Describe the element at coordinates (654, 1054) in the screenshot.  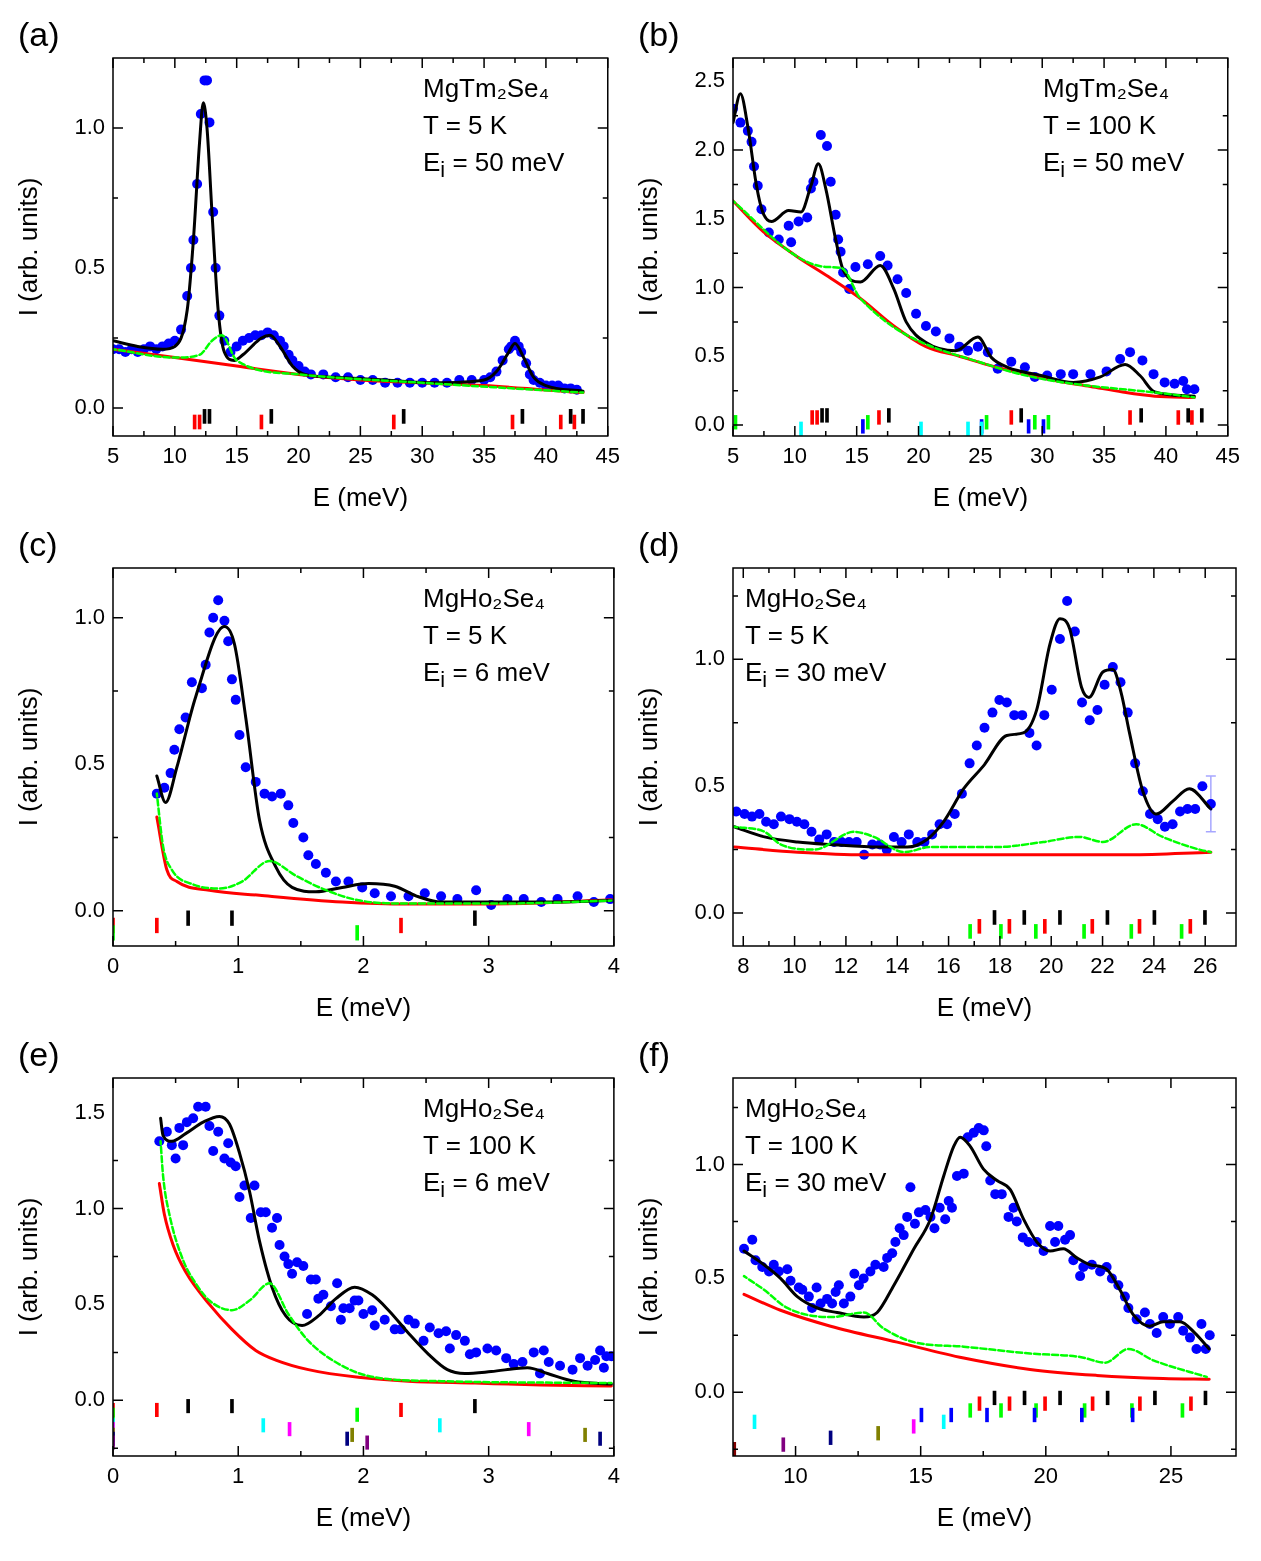
I see `chart-title: (f)` at that location.